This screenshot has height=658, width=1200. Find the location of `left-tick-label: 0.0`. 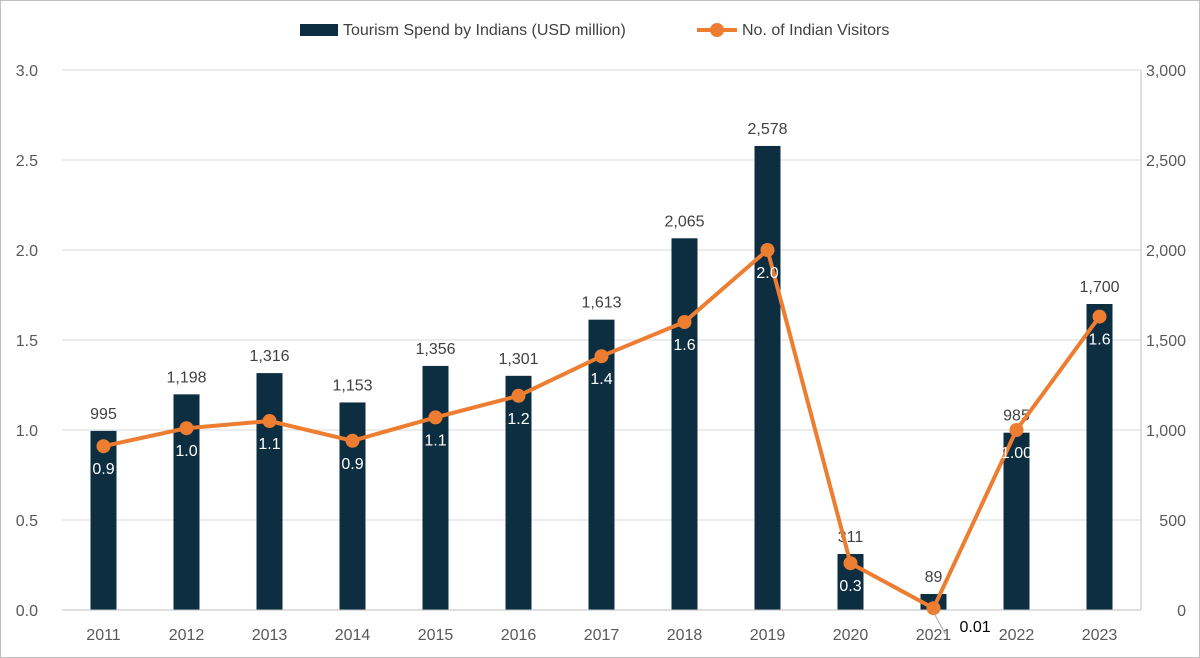

left-tick-label: 0.0 is located at coordinates (27, 611).